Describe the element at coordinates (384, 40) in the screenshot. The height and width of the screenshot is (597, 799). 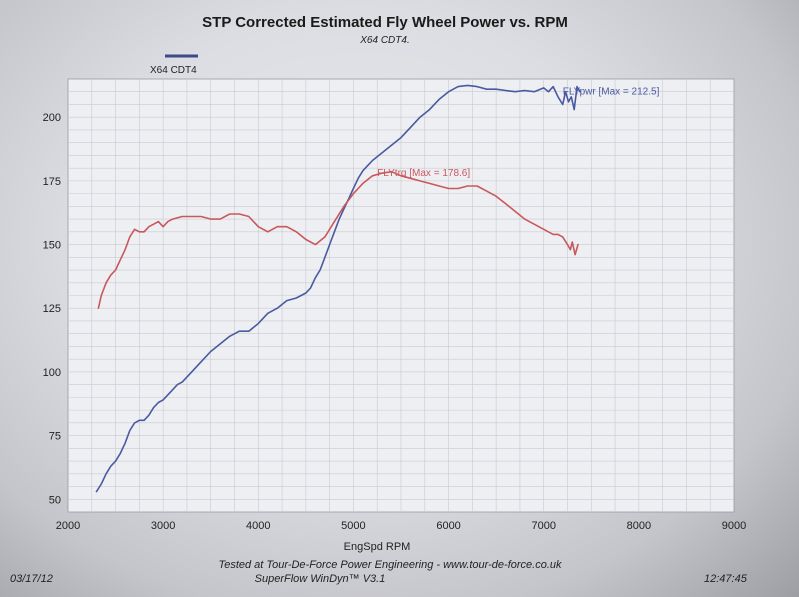
I see `chart-subtitle: X64 CDT4.` at that location.